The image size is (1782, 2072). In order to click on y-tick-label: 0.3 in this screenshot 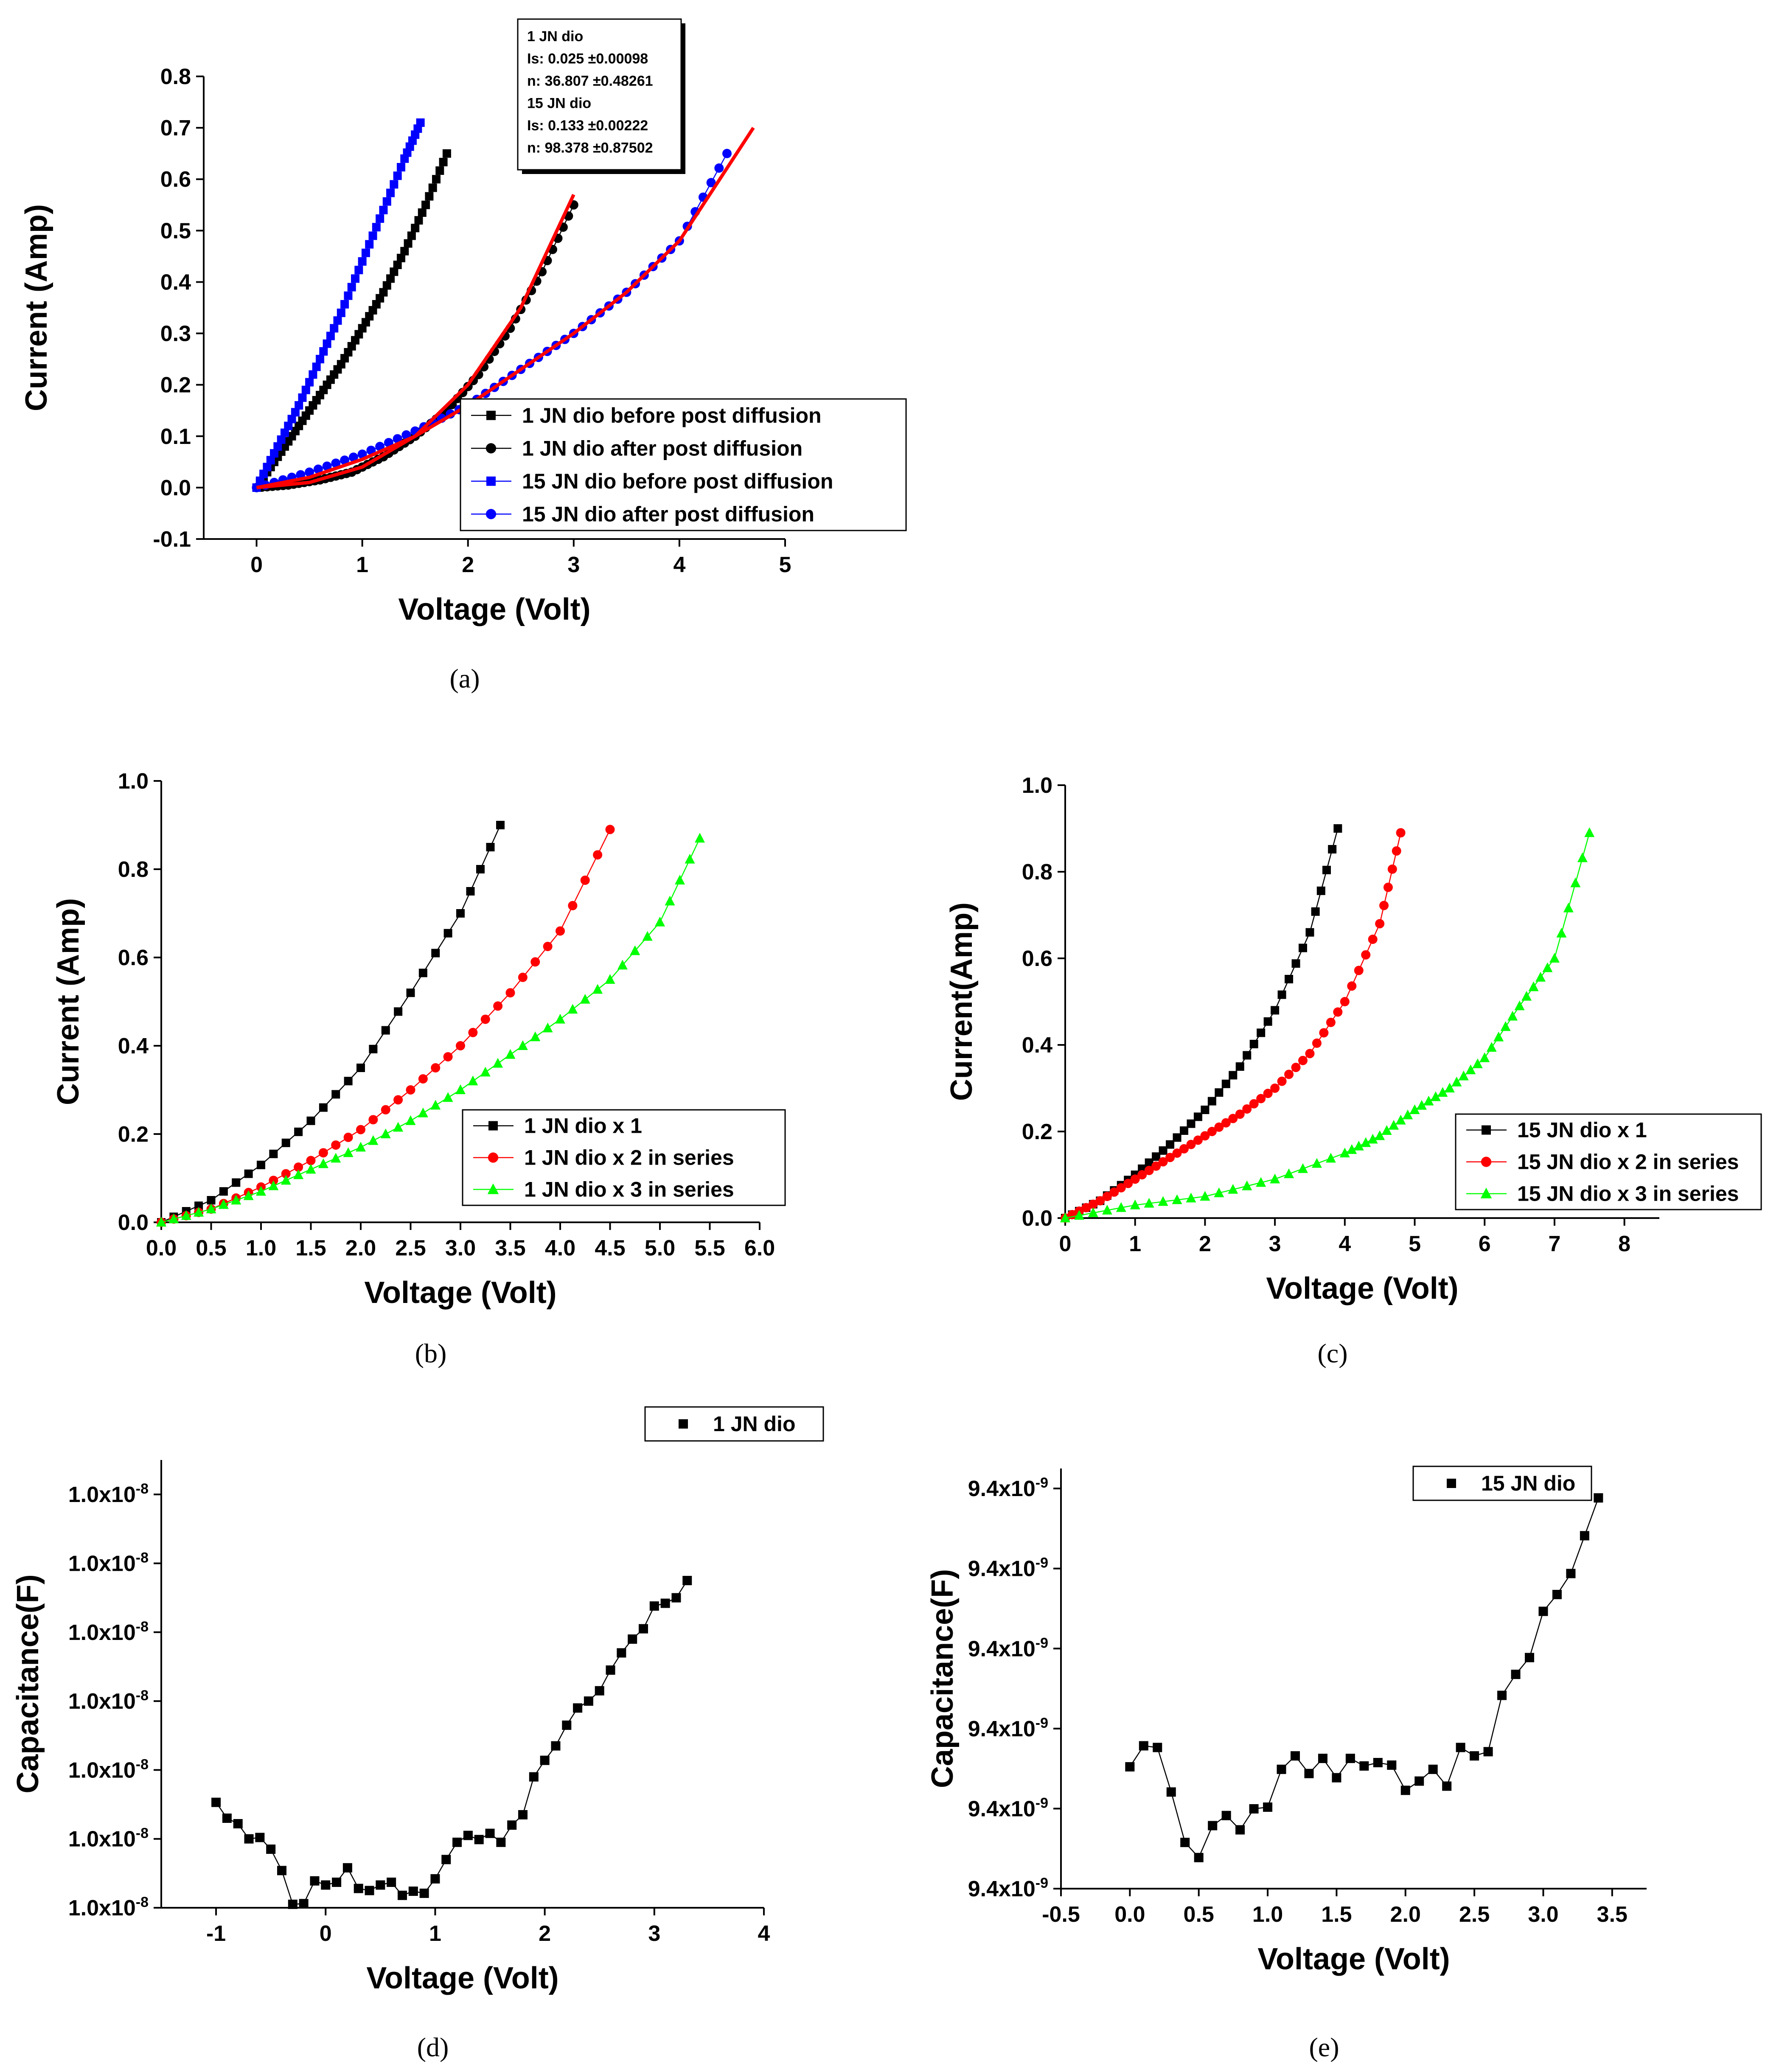, I will do `click(175, 334)`.